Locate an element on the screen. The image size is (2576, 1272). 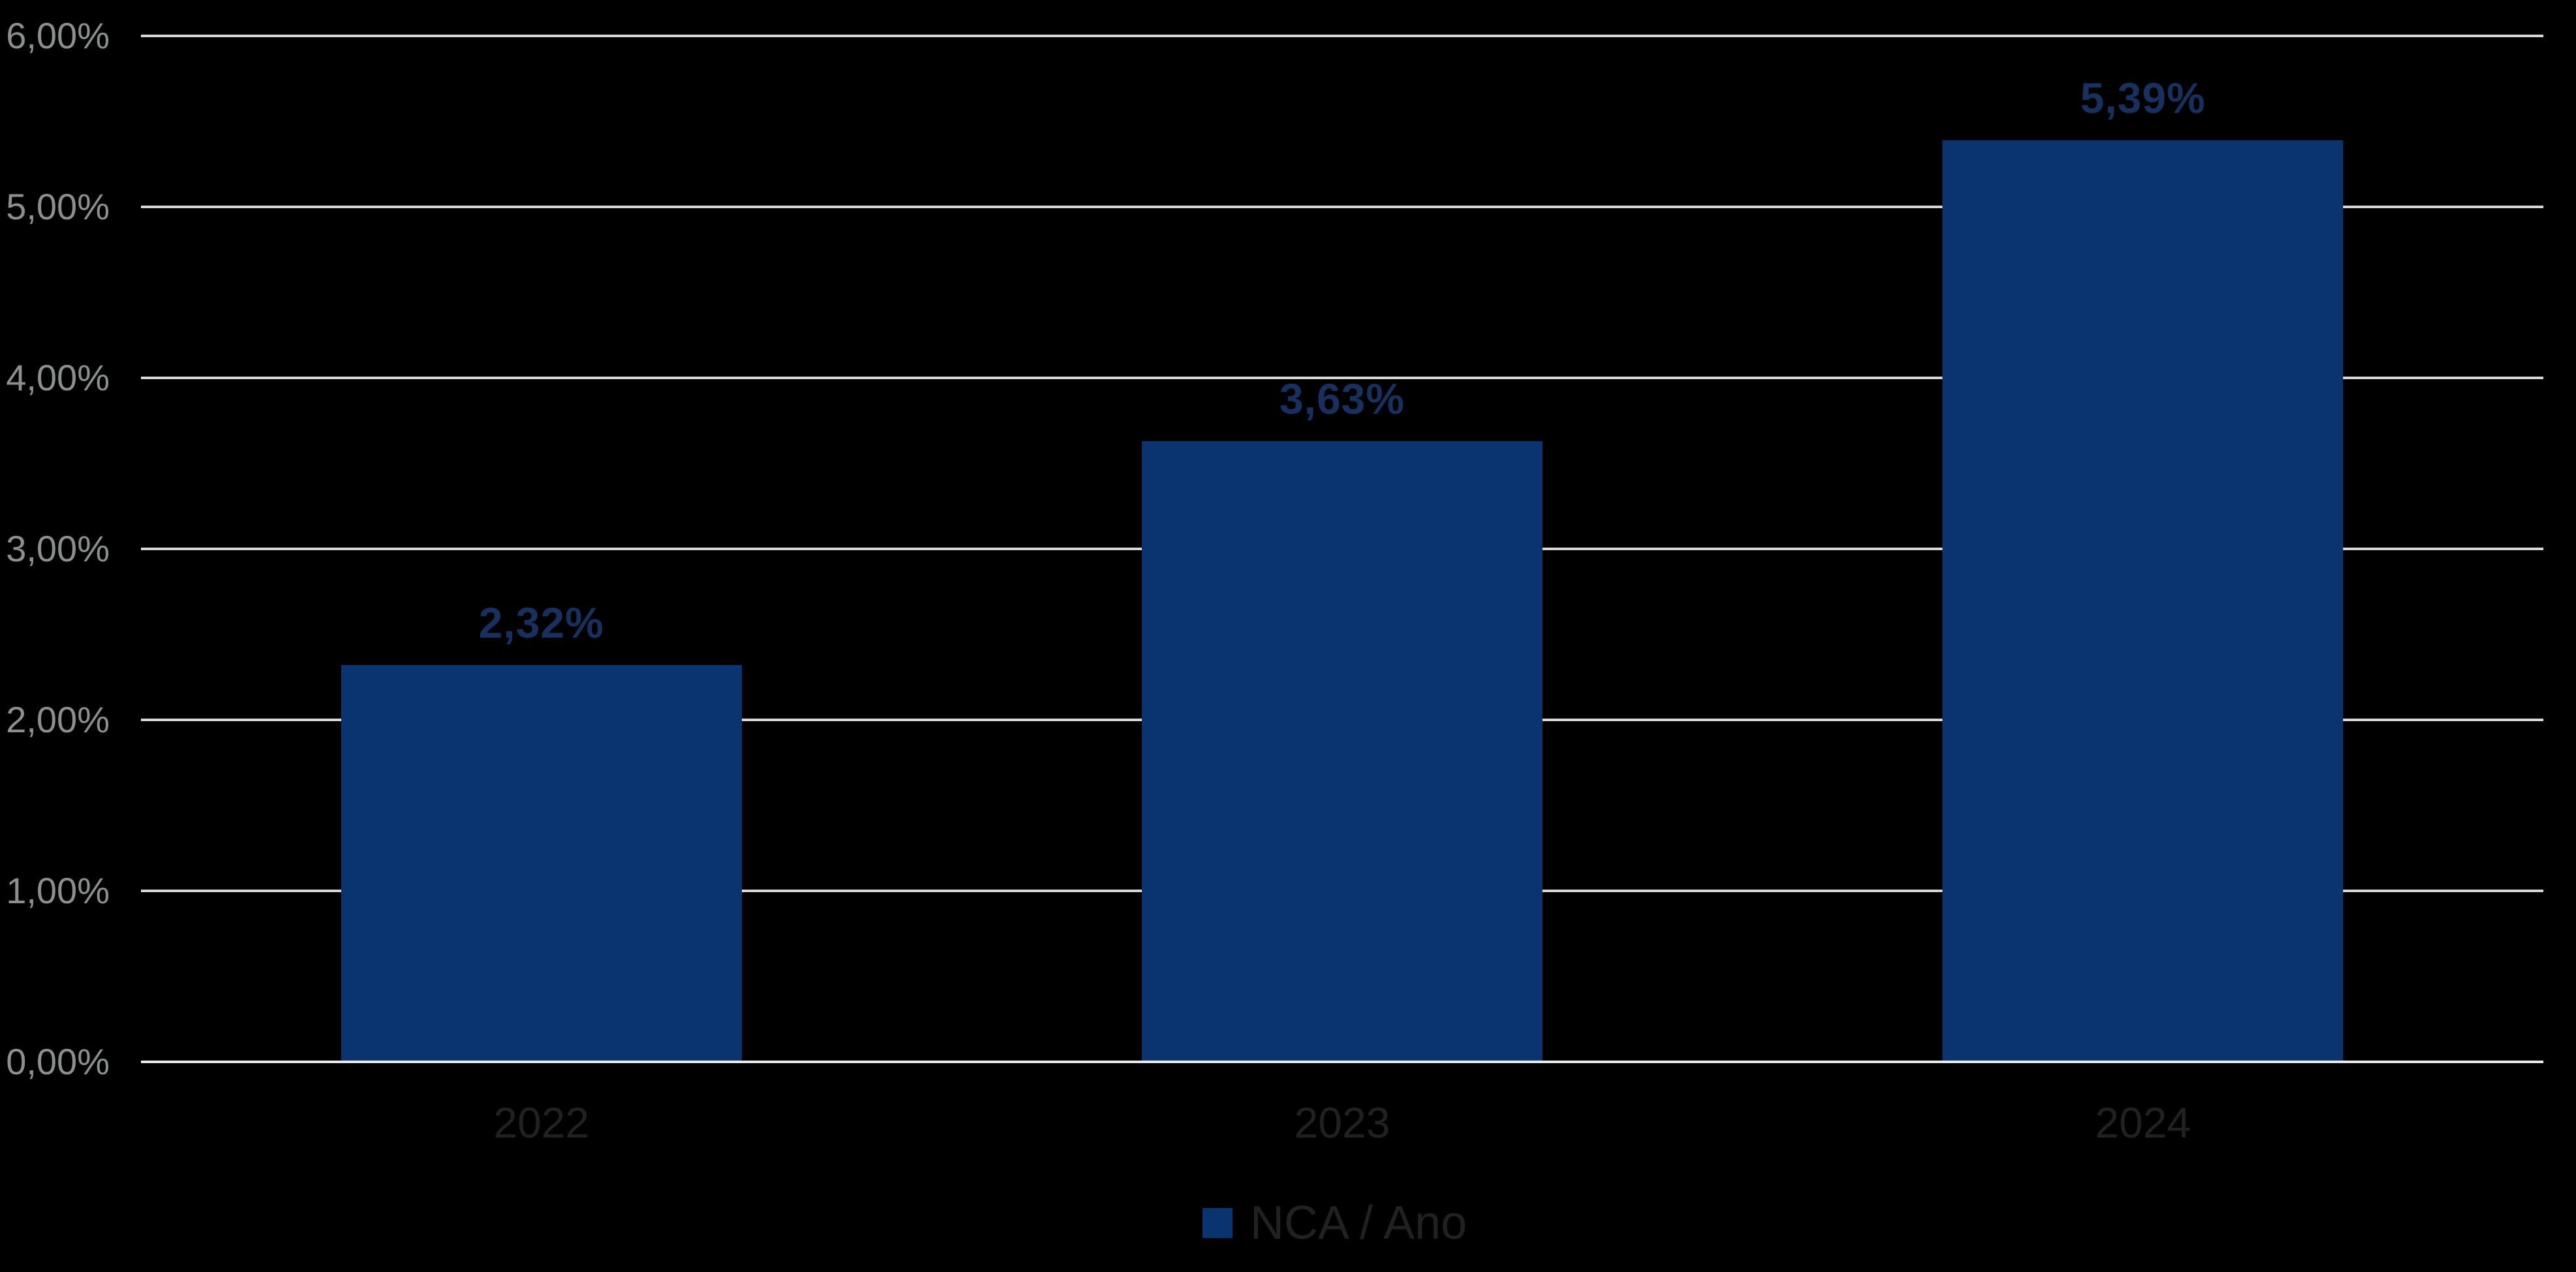
y-axis-tick-label: 4,00% is located at coordinates (58, 377).